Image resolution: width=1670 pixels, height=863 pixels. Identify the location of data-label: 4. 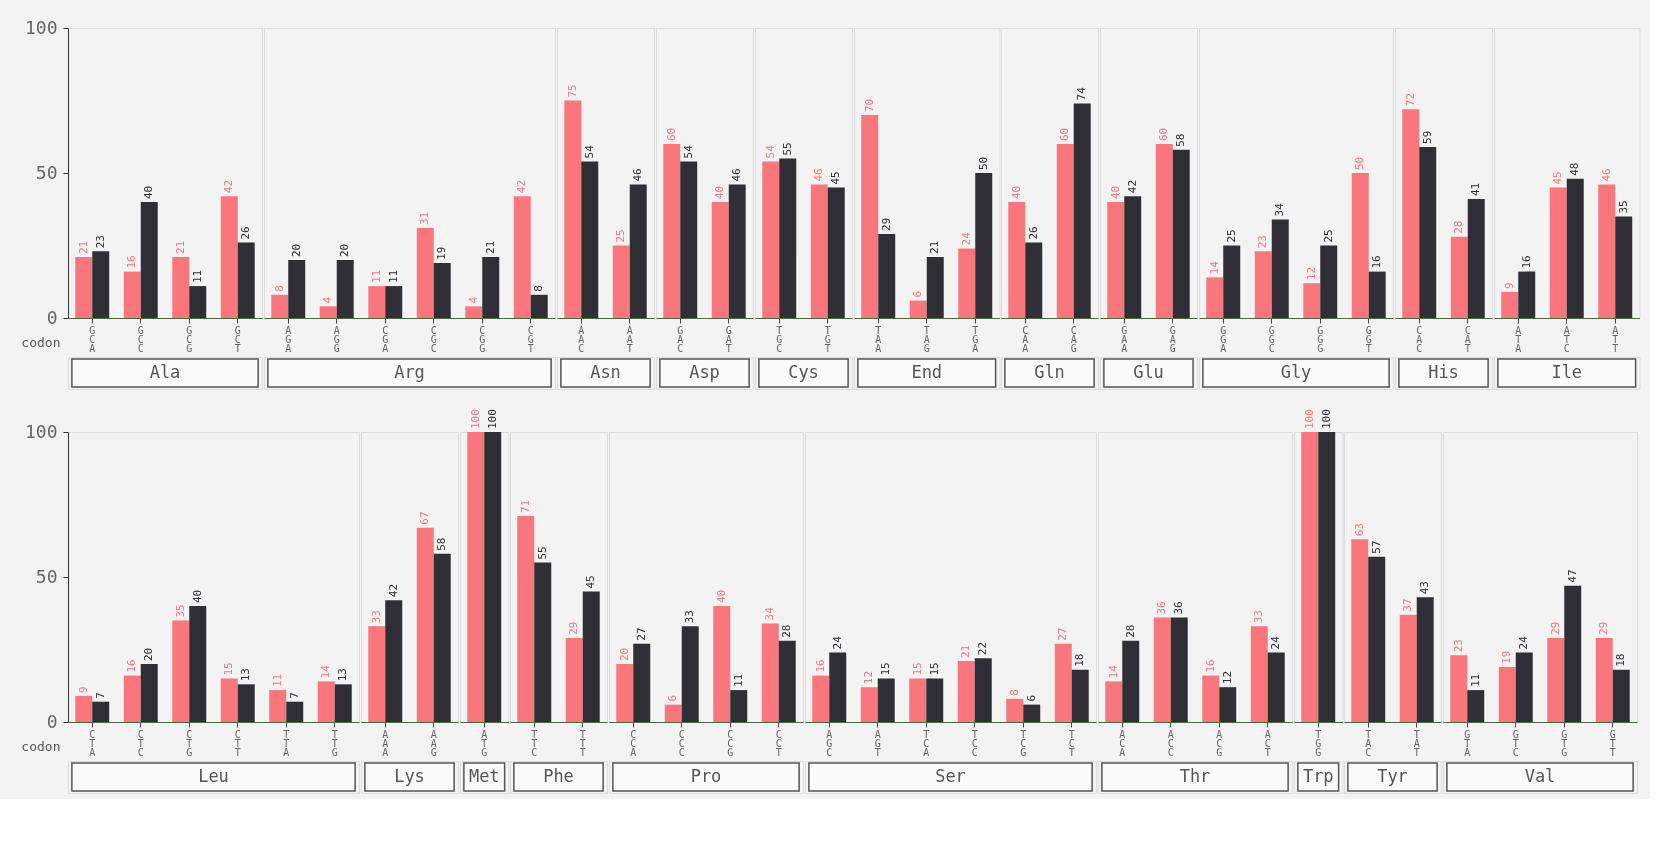
(328, 300).